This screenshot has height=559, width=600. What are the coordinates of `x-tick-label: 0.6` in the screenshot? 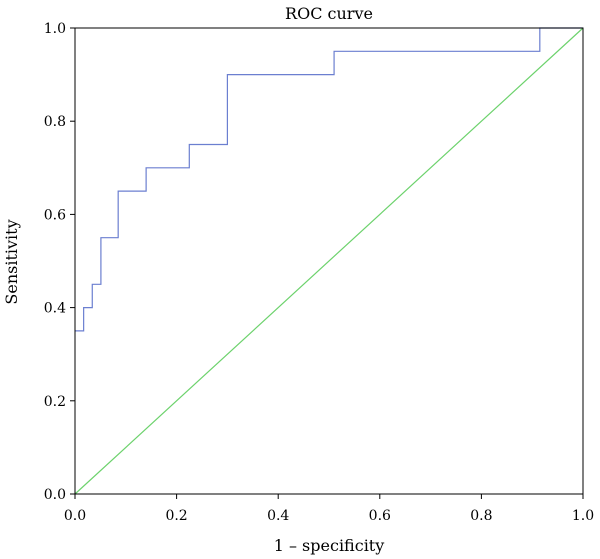 It's located at (380, 516).